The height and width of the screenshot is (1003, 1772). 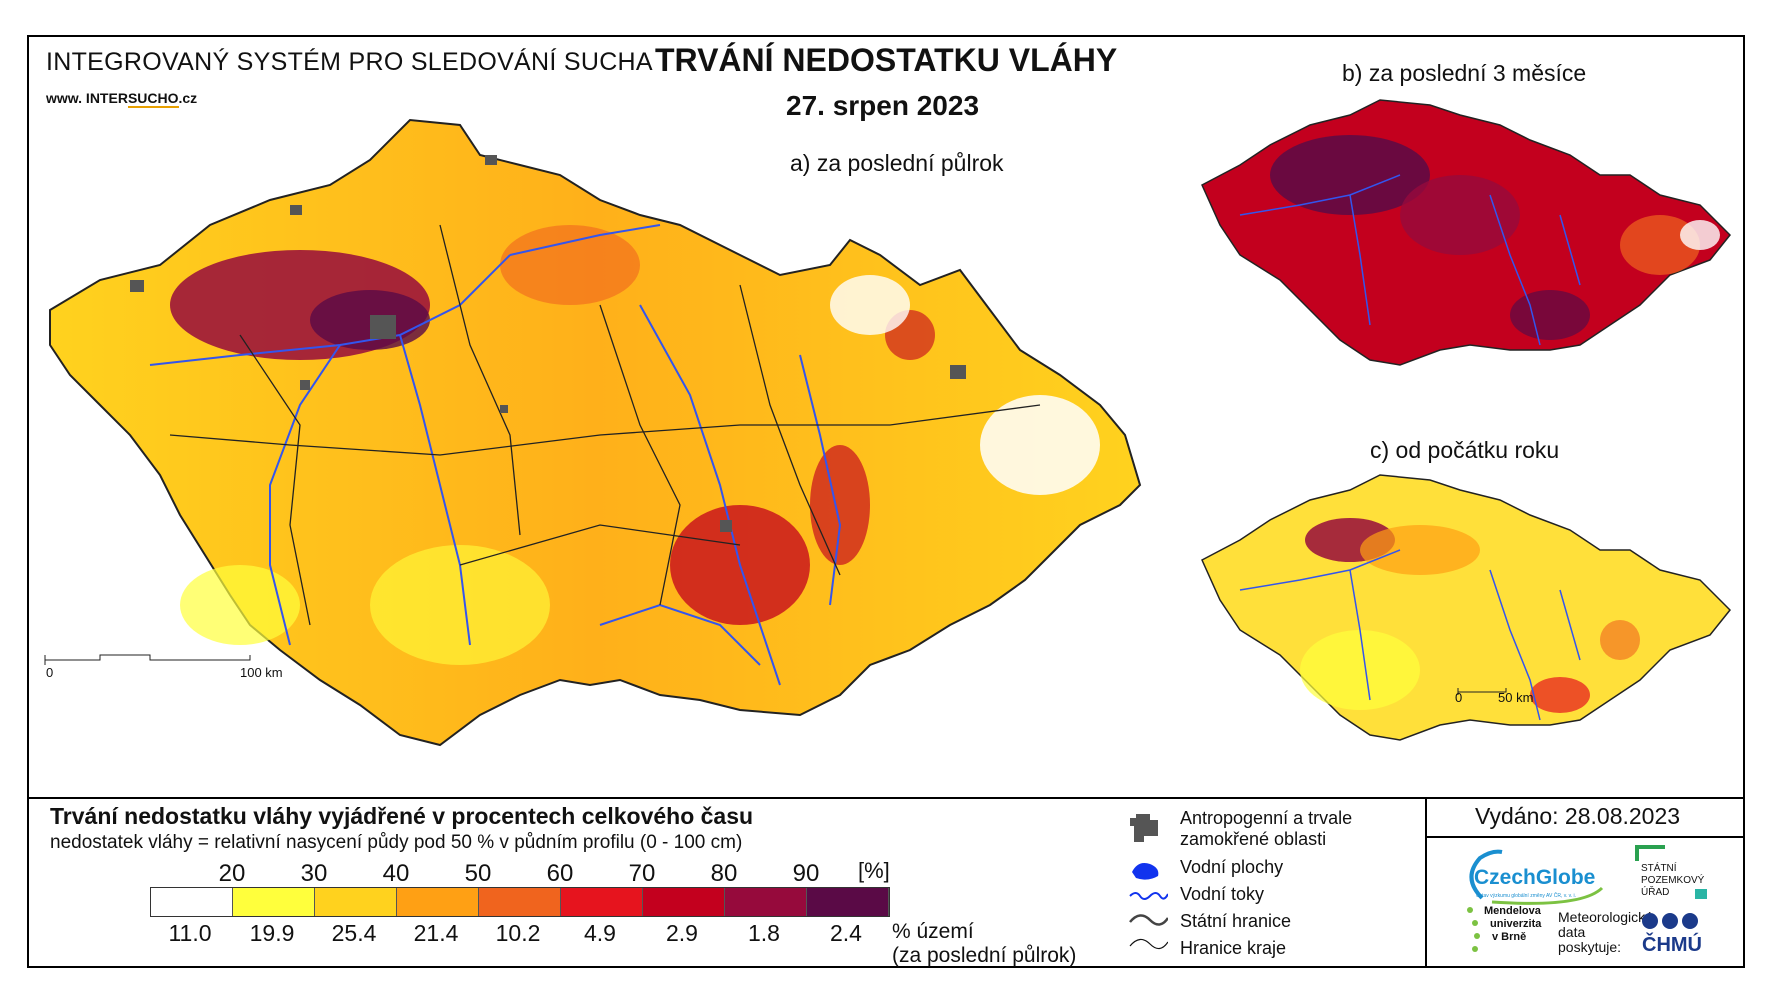 I want to click on footer-horizontal-separator, so click(x=1585, y=837).